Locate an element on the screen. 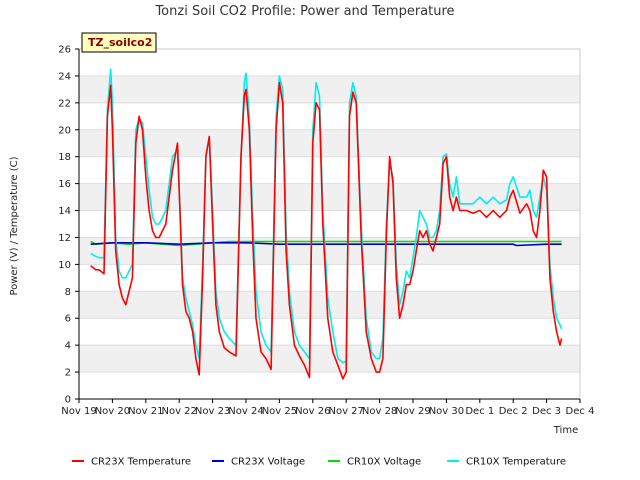  legend-label: CR10X Temperature is located at coordinates (516, 462).